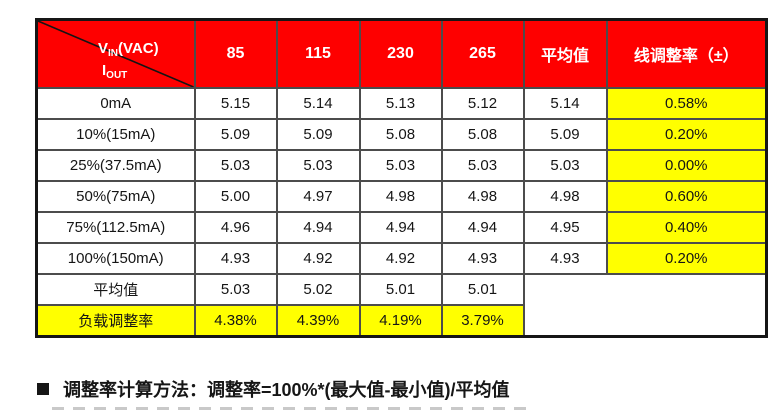 The image size is (776, 410). Describe the element at coordinates (318, 196) in the screenshot. I see `value-cell: 4.97` at that location.